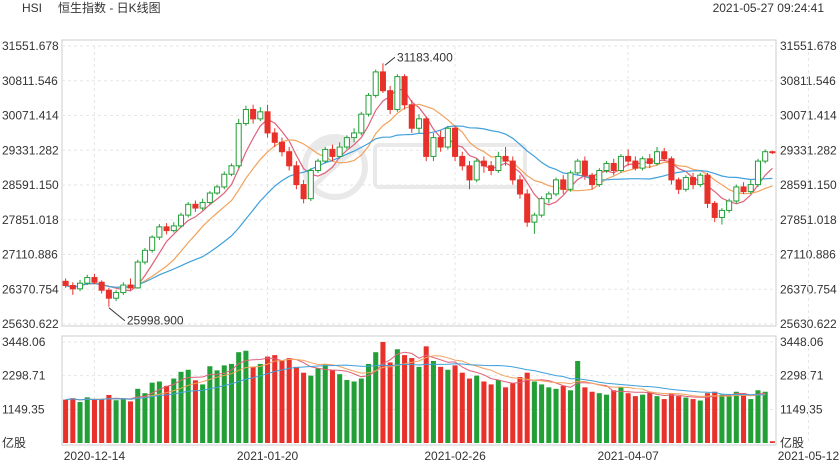 This screenshot has height=470, width=840. I want to click on volume-averages, so click(415, 376).